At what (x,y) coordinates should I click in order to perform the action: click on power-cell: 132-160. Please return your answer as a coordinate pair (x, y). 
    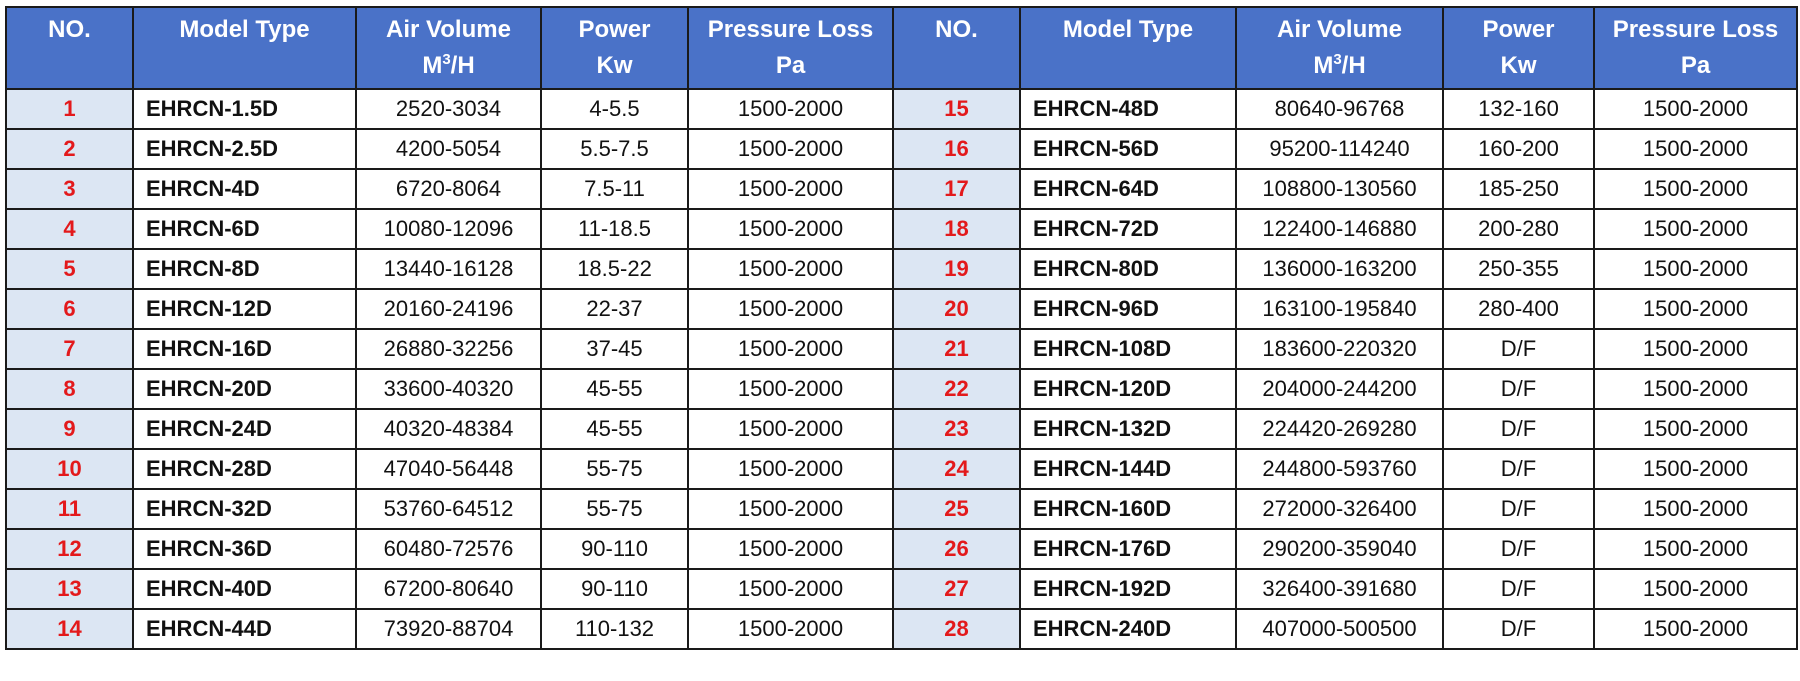
    Looking at the image, I should click on (1518, 109).